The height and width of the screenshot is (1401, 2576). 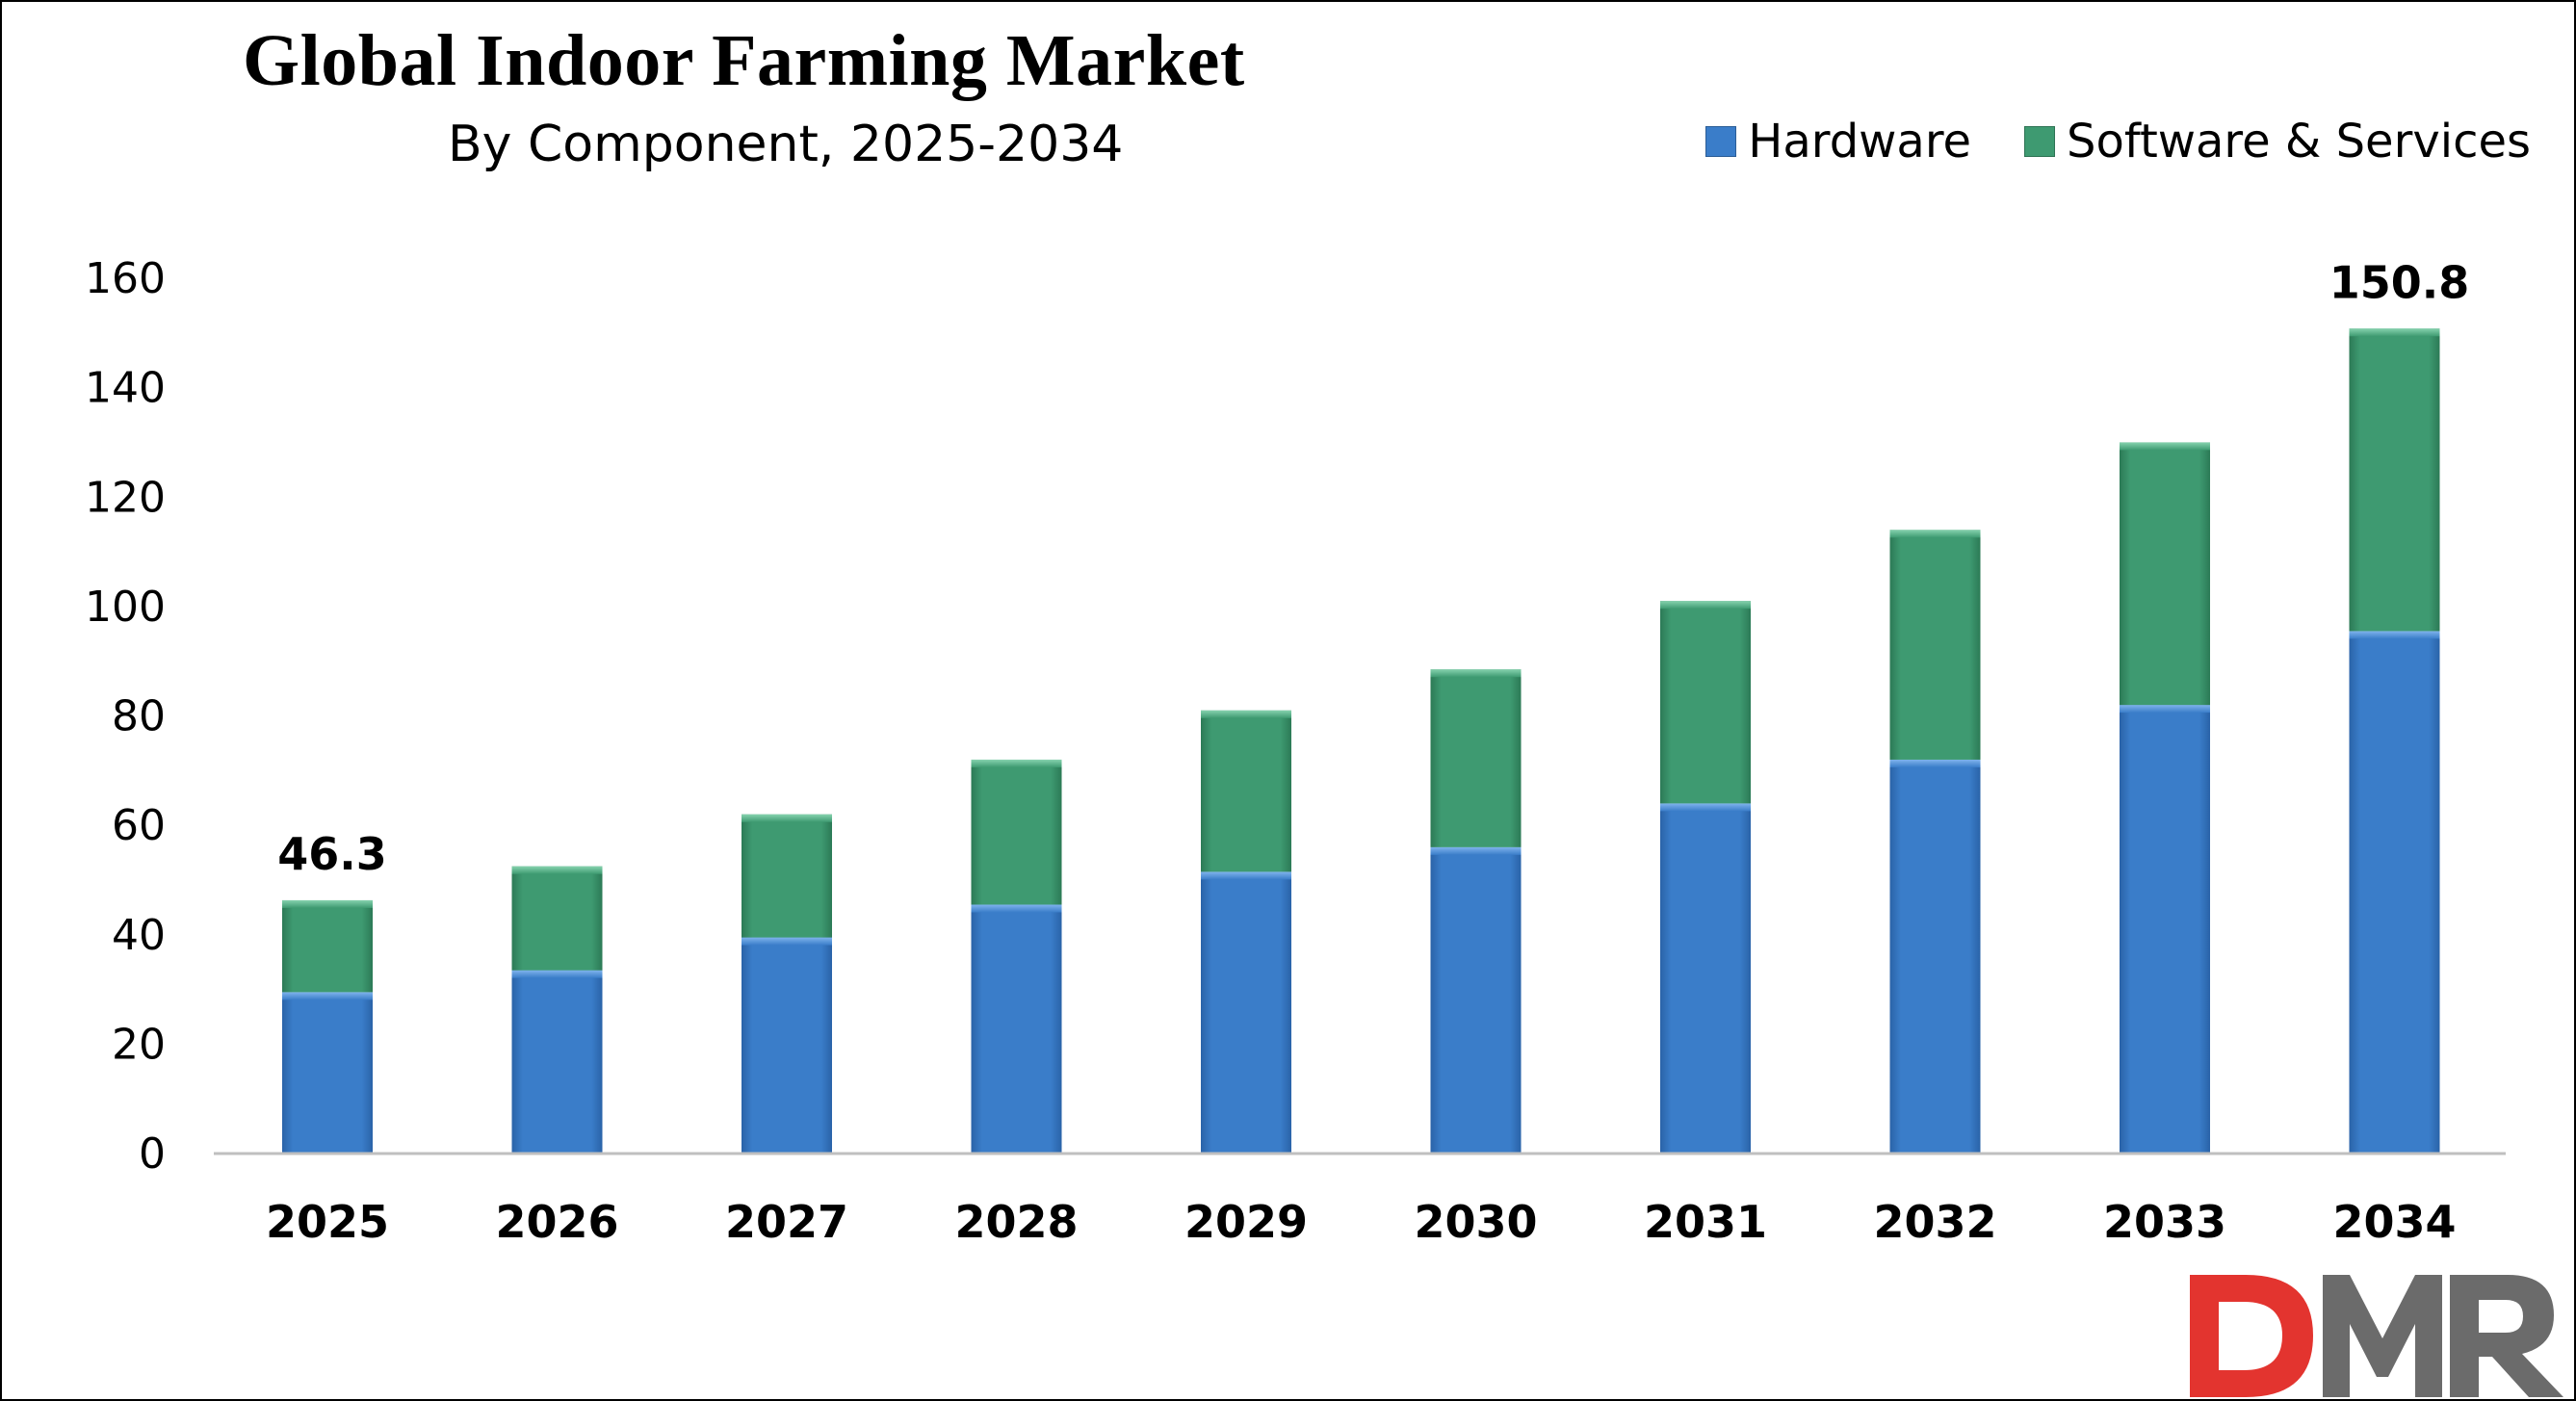 What do you see at coordinates (152, 1154) in the screenshot?
I see `y-tick-label: 0` at bounding box center [152, 1154].